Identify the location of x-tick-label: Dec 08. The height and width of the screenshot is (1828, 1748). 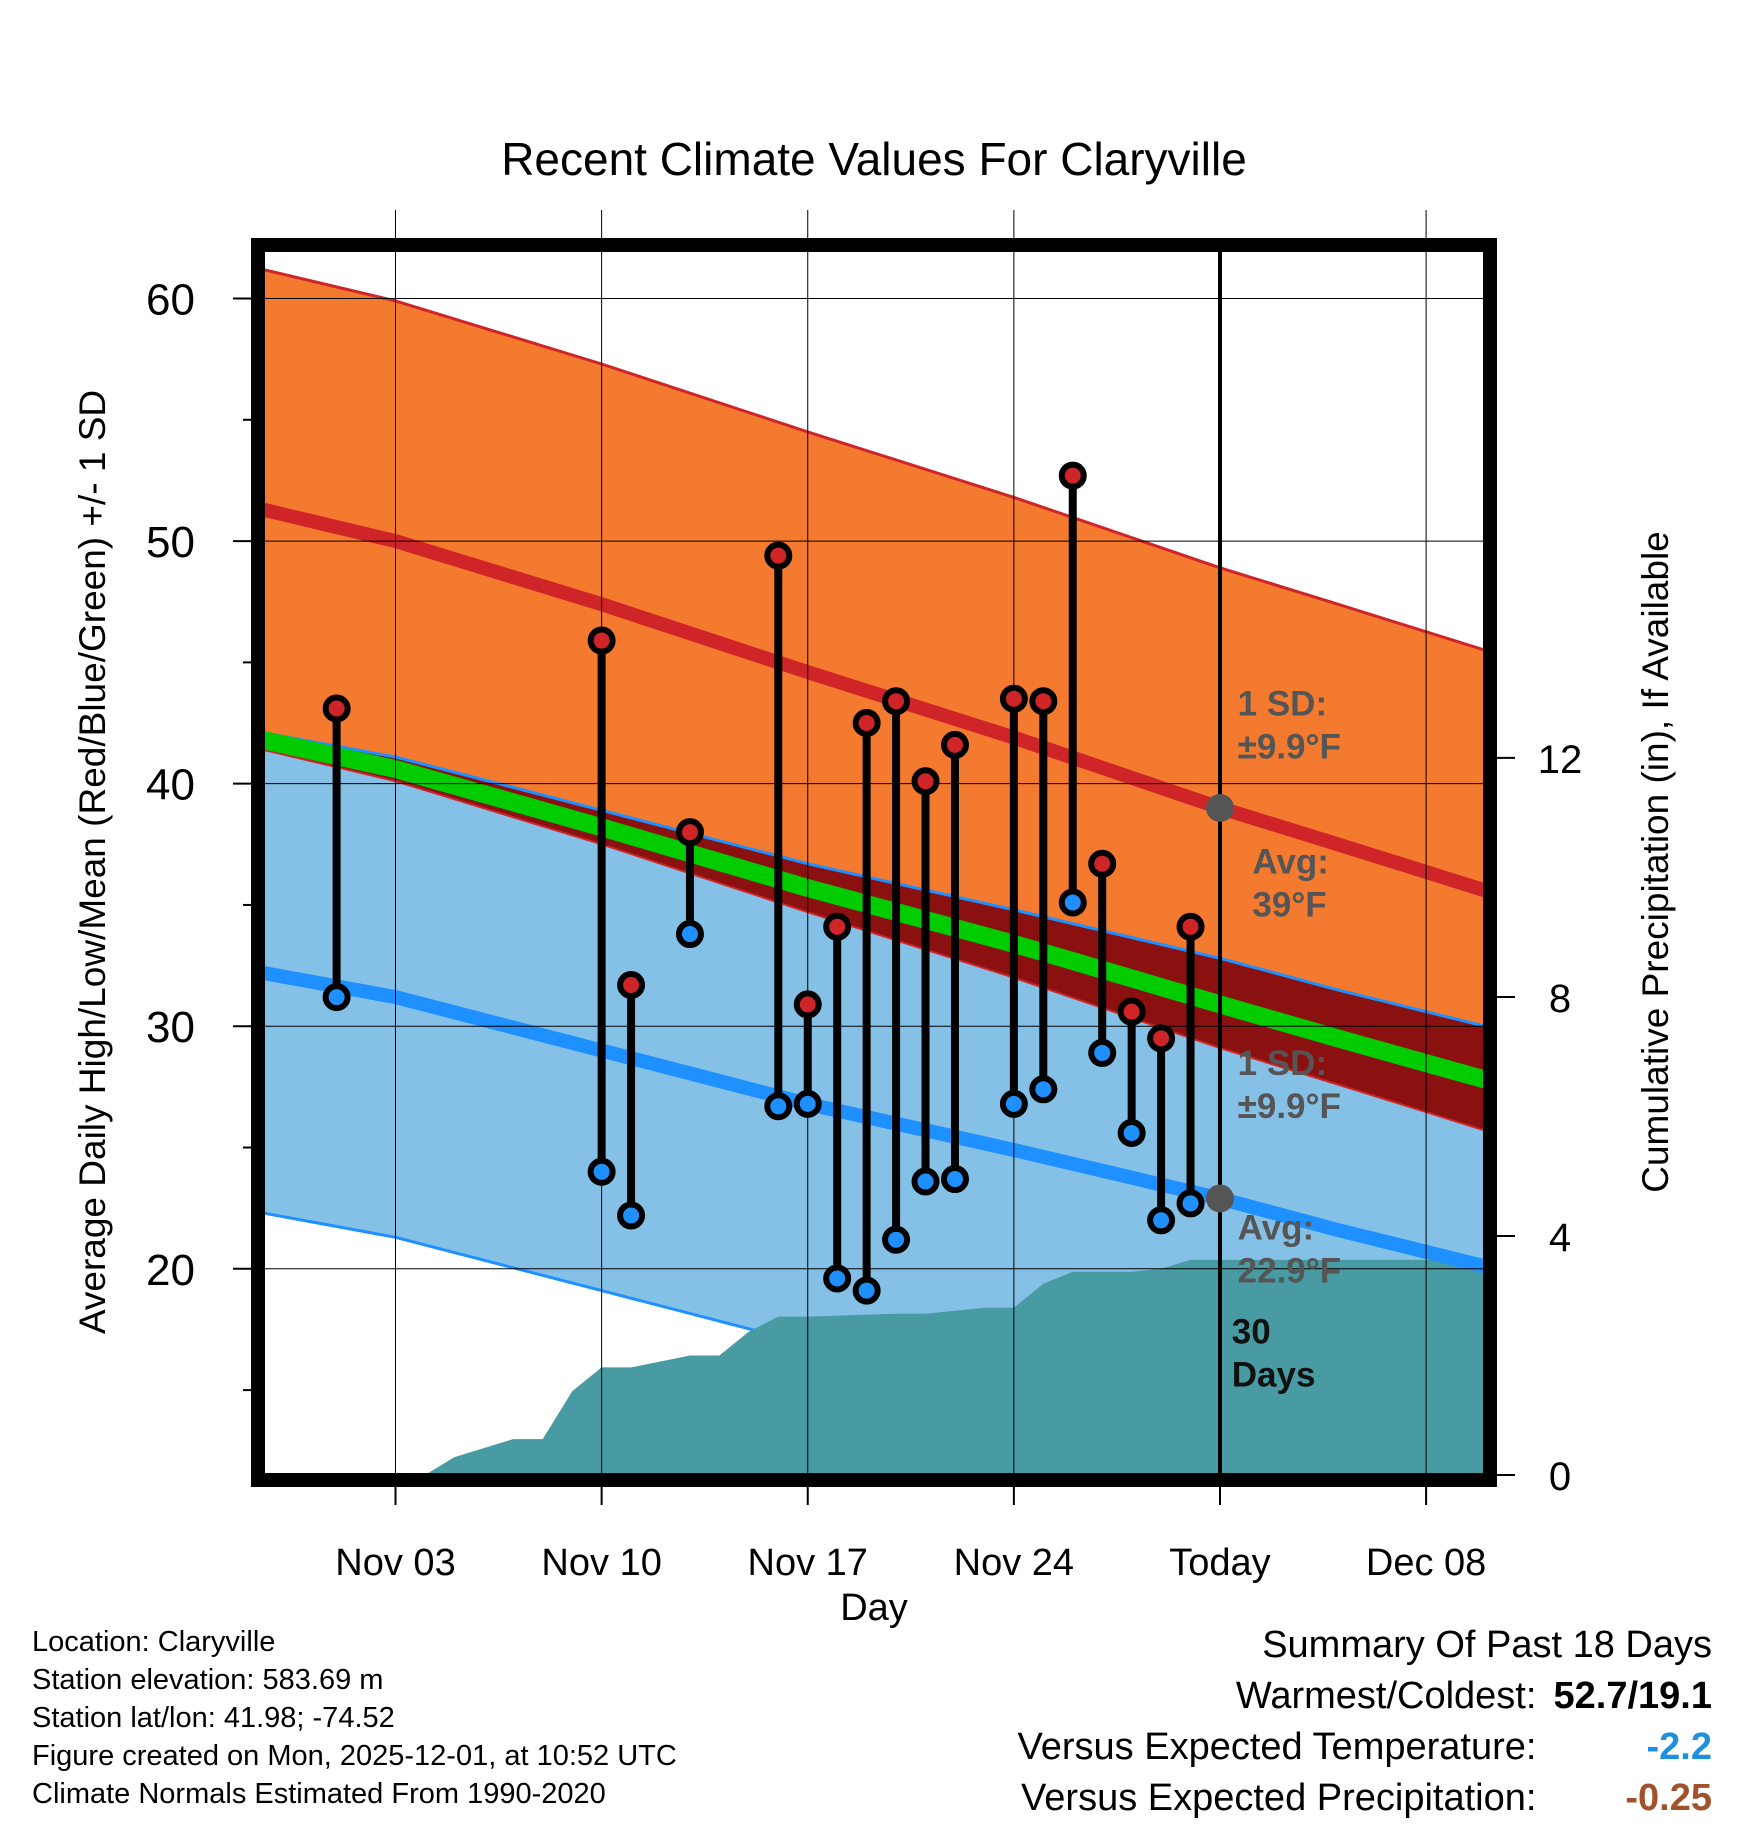
(1426, 1563).